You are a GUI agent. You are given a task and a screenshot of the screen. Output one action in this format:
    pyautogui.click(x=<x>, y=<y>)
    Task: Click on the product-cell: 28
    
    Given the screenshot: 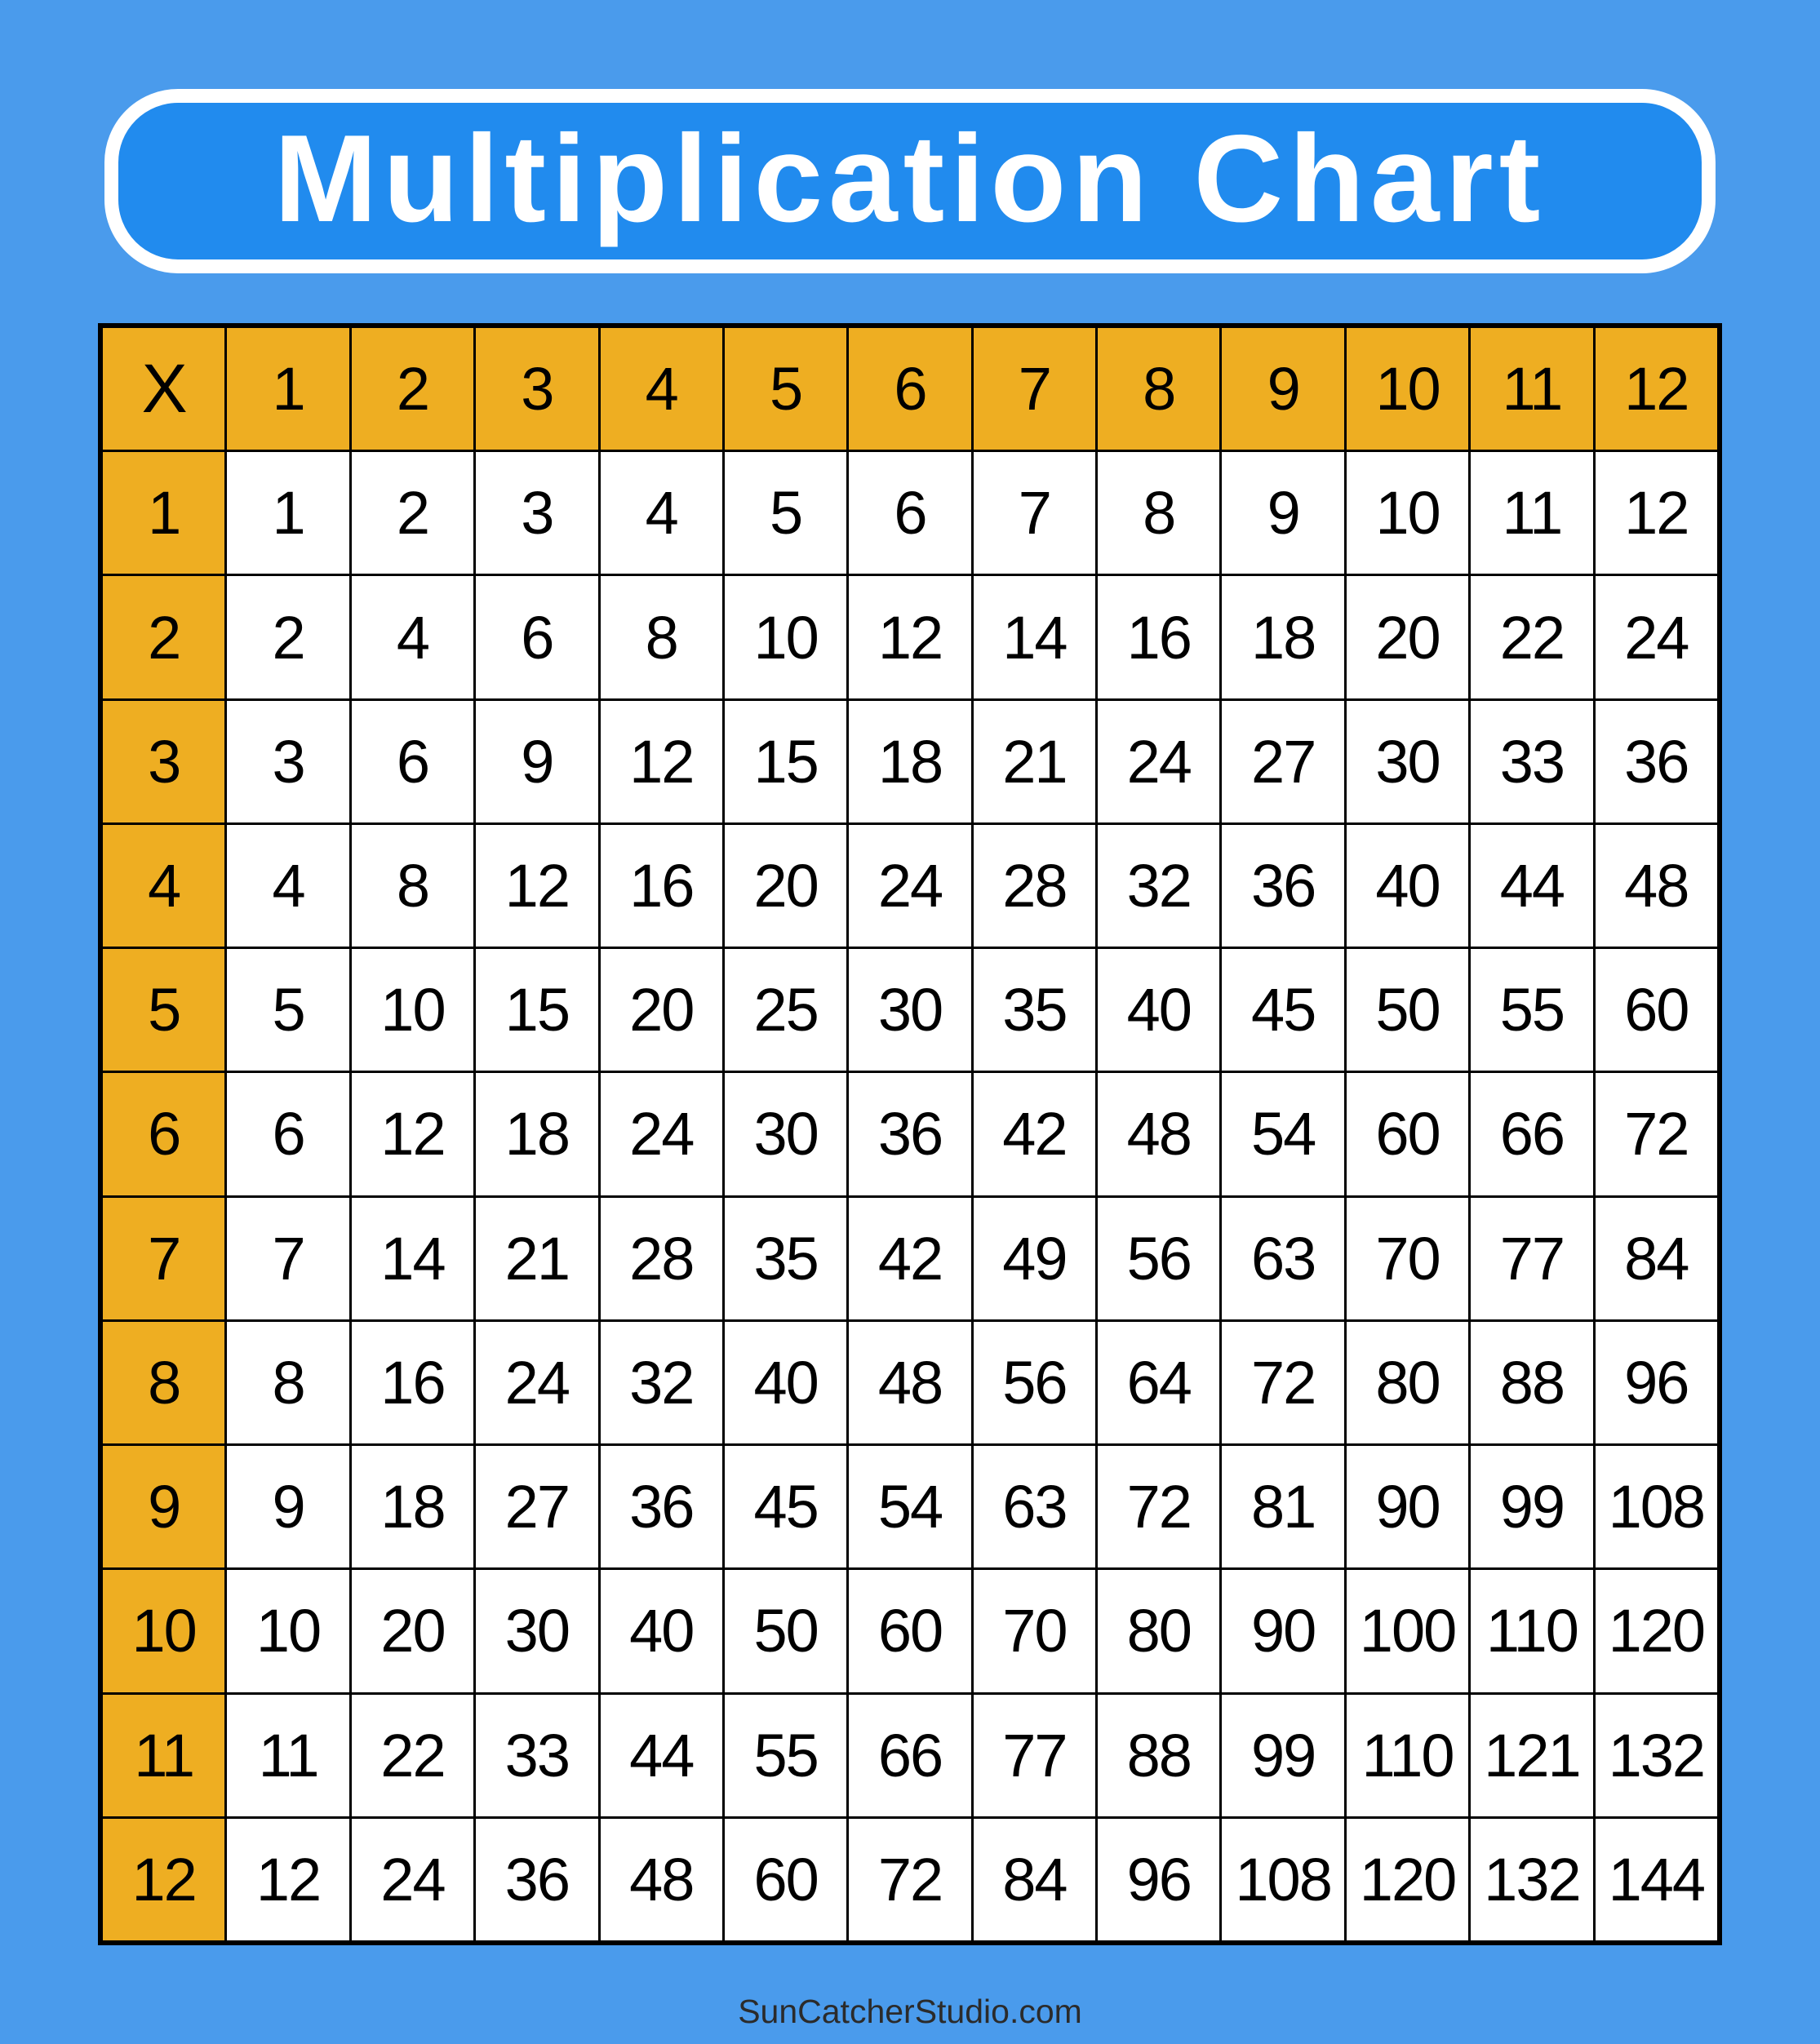 What is the action you would take?
    pyautogui.click(x=1034, y=886)
    